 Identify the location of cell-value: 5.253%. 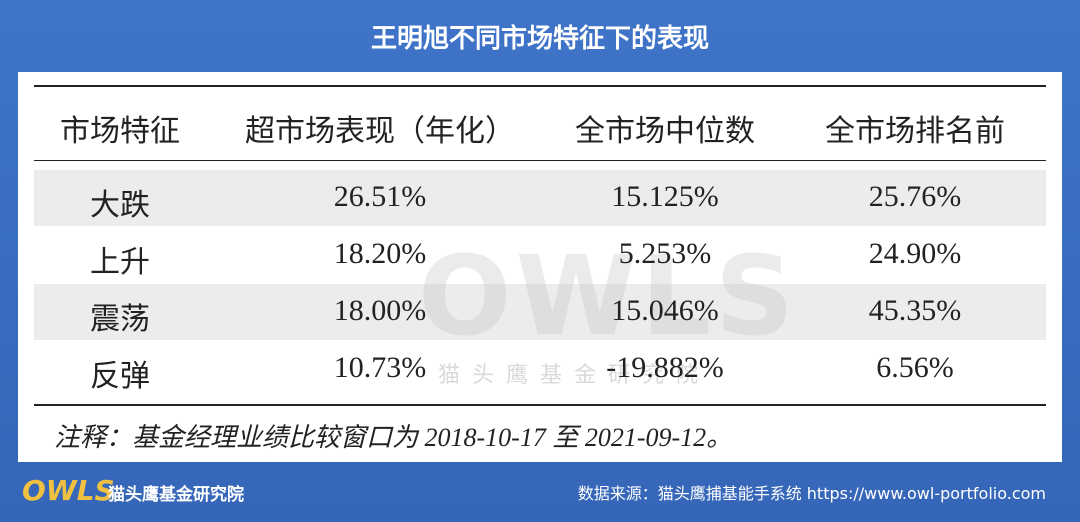
(665, 253).